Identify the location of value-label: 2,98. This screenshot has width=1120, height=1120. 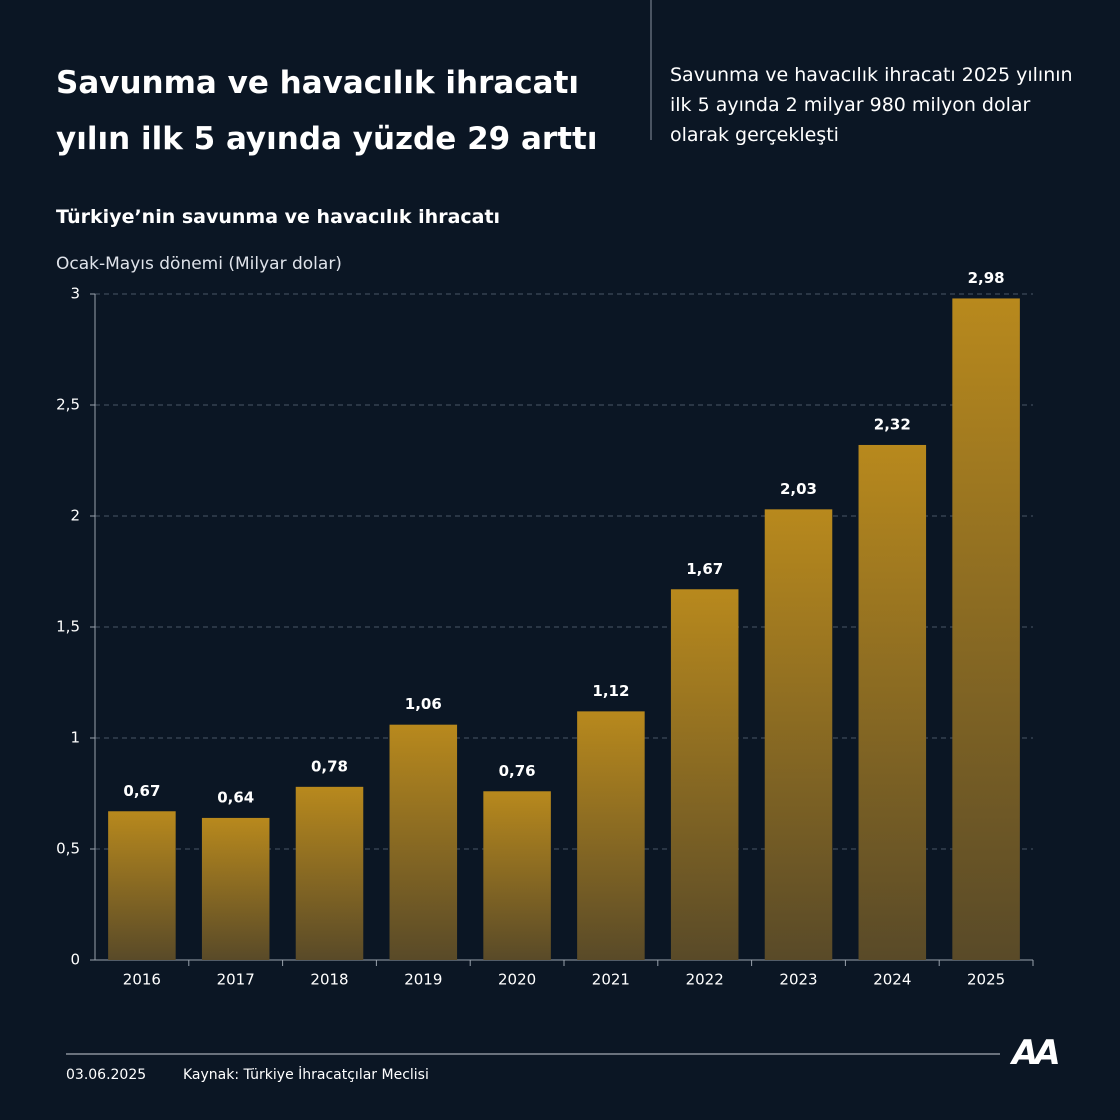
(986, 278).